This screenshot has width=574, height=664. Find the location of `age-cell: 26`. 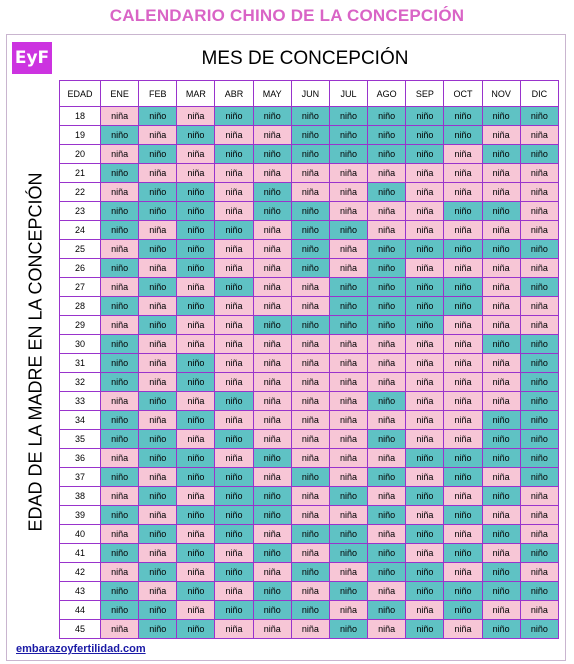

age-cell: 26 is located at coordinates (80, 268).